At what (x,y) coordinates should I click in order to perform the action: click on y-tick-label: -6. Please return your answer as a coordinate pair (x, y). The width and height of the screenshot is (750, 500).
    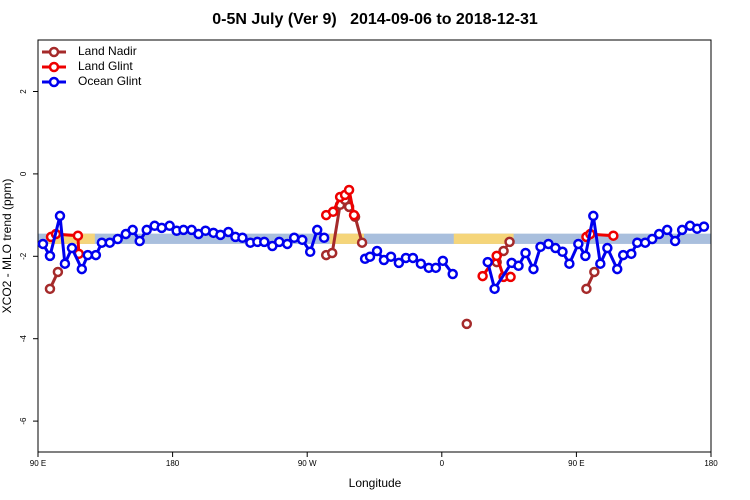
    Looking at the image, I should click on (23, 421).